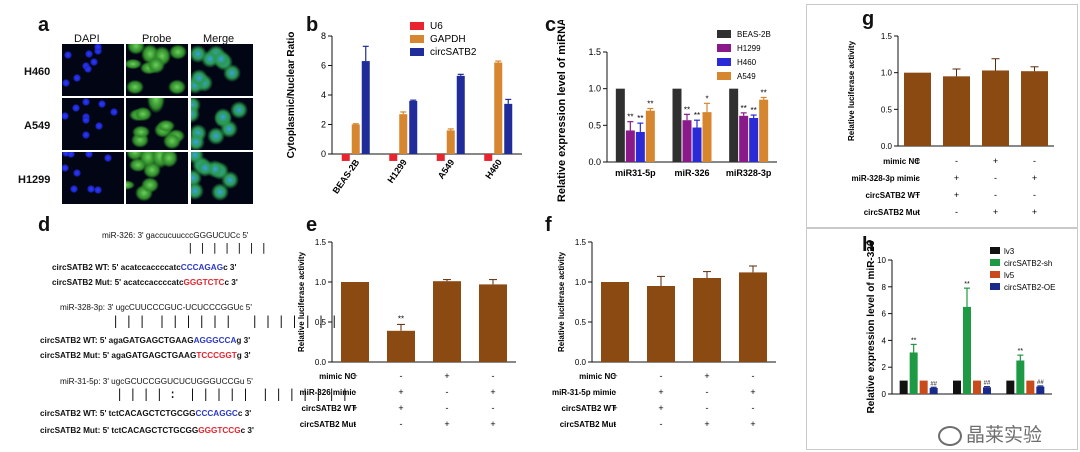 The height and width of the screenshot is (452, 1080). I want to click on mir328-mut-suffix: g 3', so click(243, 355).